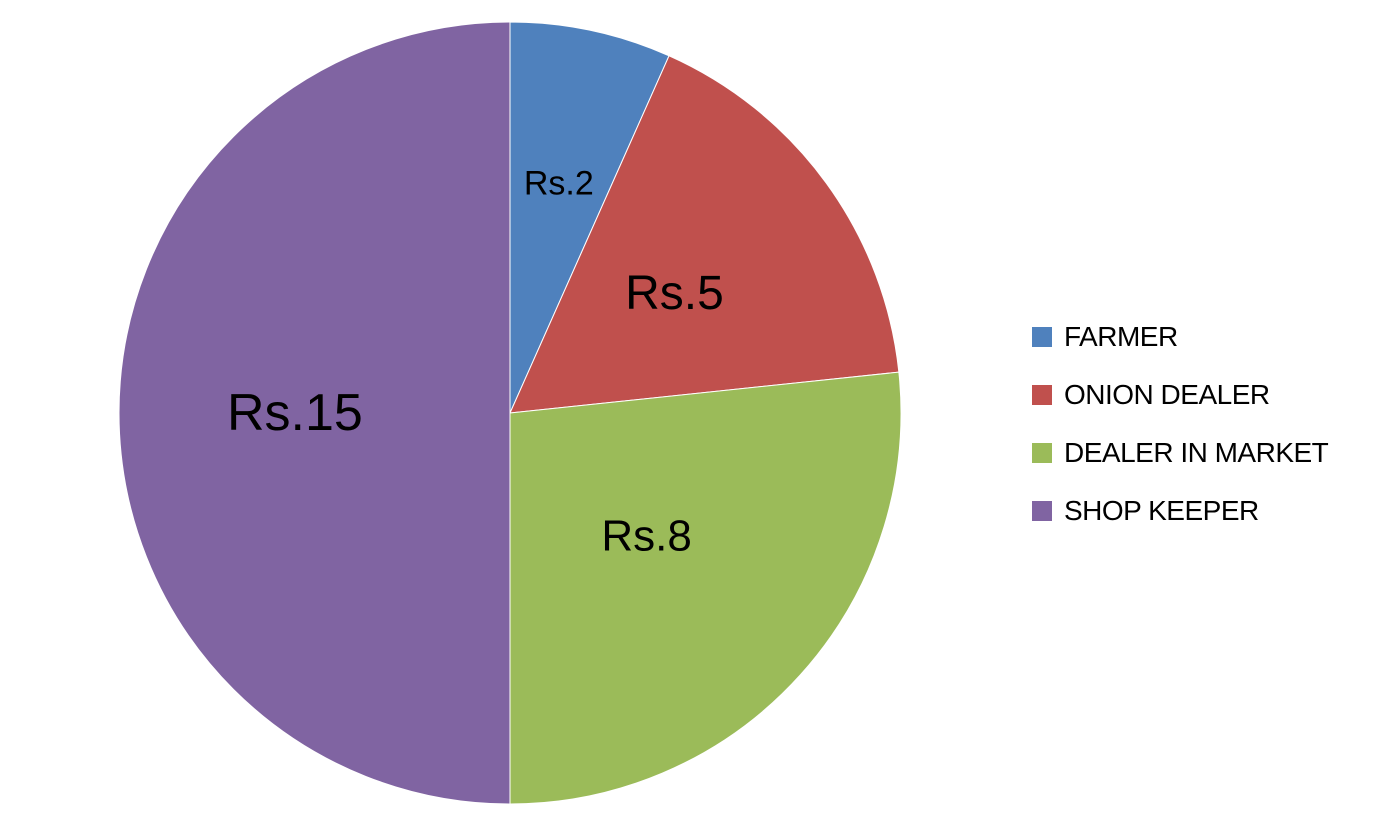 Image resolution: width=1384 pixels, height=828 pixels. Describe the element at coordinates (704, 234) in the screenshot. I see `pie-slice-onion-dealer` at that location.